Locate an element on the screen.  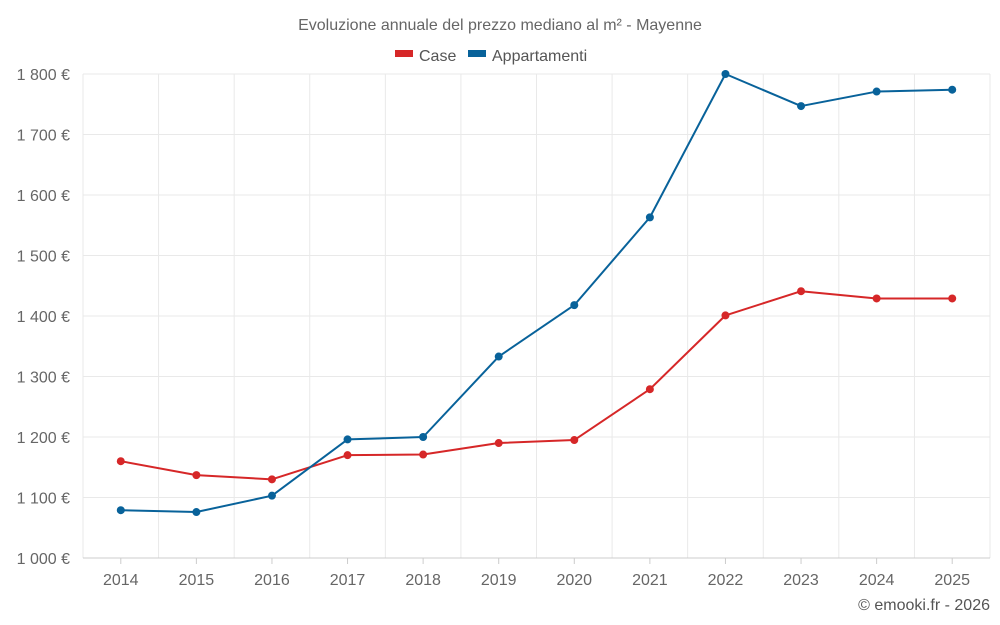
x-tick-label: 2017 is located at coordinates (348, 580).